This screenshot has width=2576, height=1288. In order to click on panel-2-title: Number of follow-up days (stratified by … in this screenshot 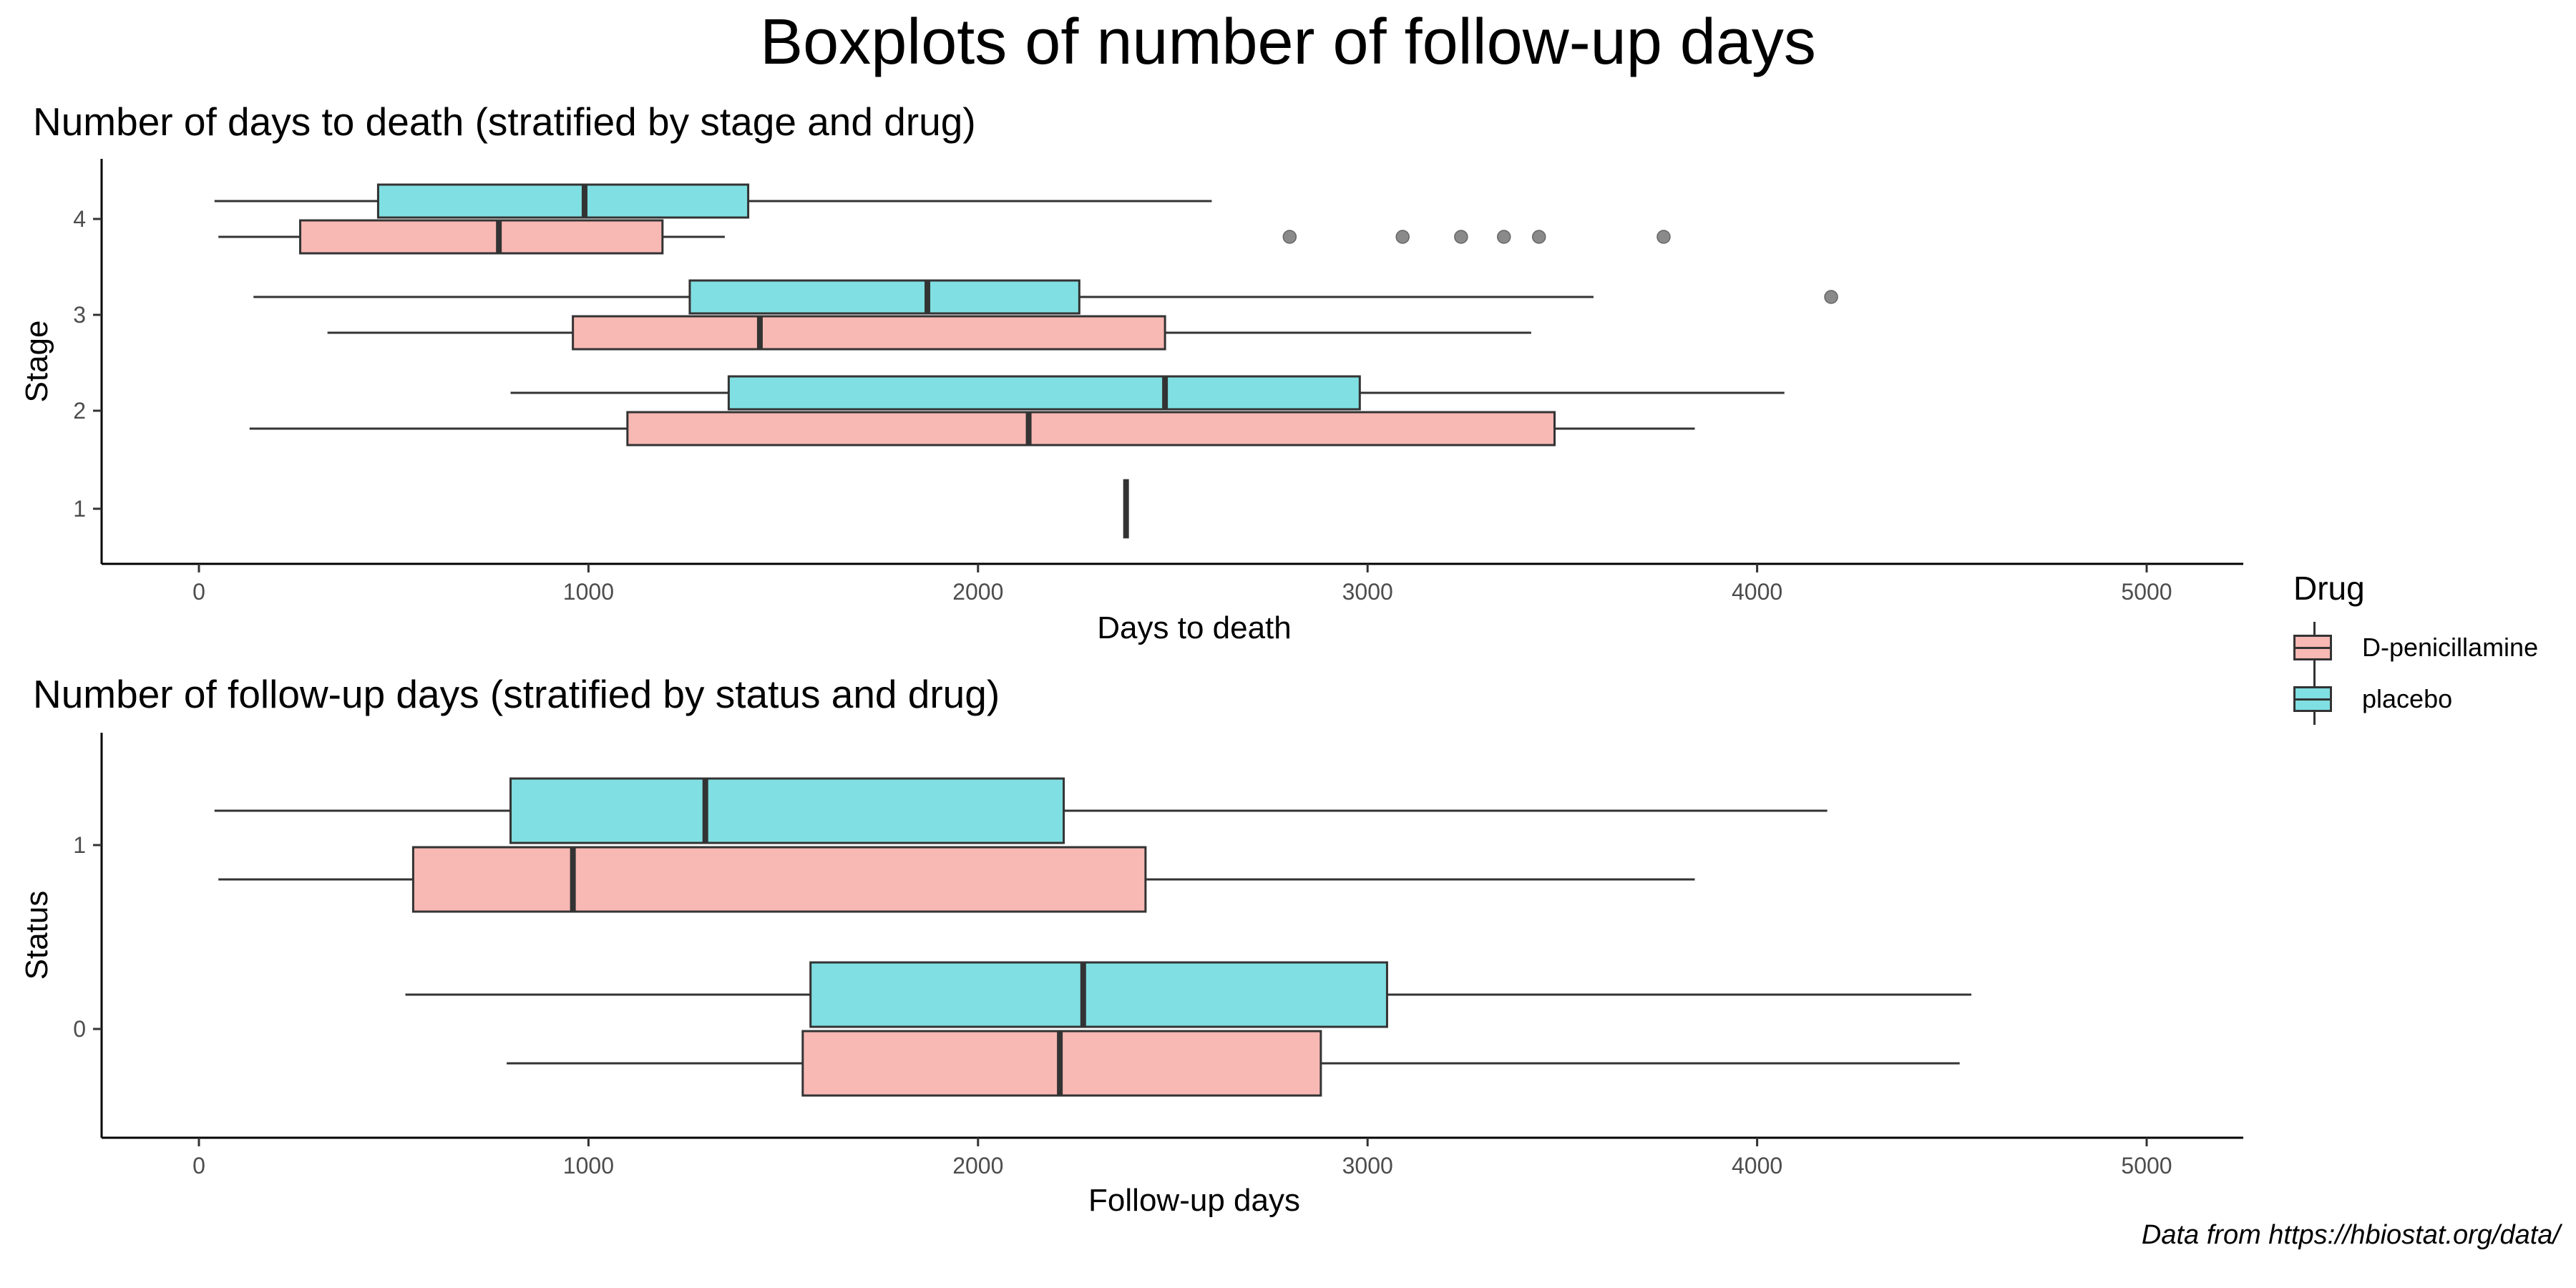, I will do `click(516, 694)`.